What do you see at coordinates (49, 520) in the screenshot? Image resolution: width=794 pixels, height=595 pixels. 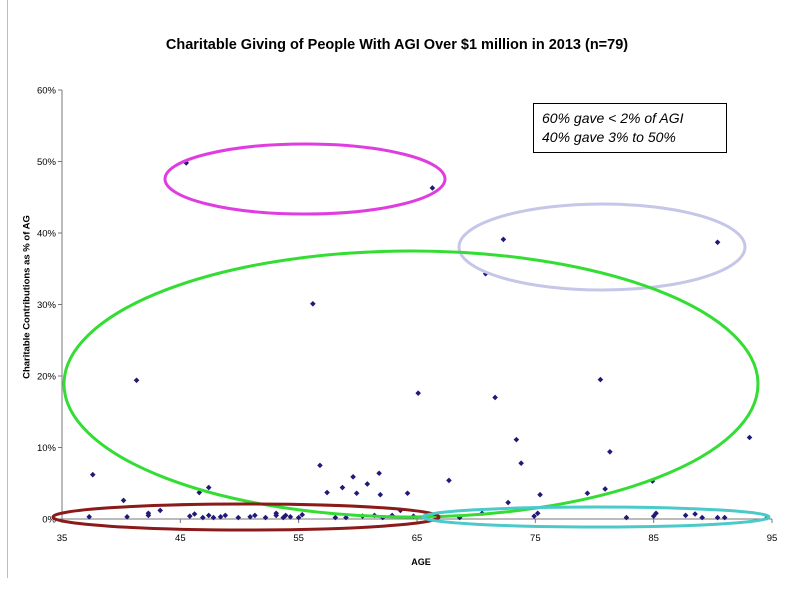 I see `y-tick-label: 0%` at bounding box center [49, 520].